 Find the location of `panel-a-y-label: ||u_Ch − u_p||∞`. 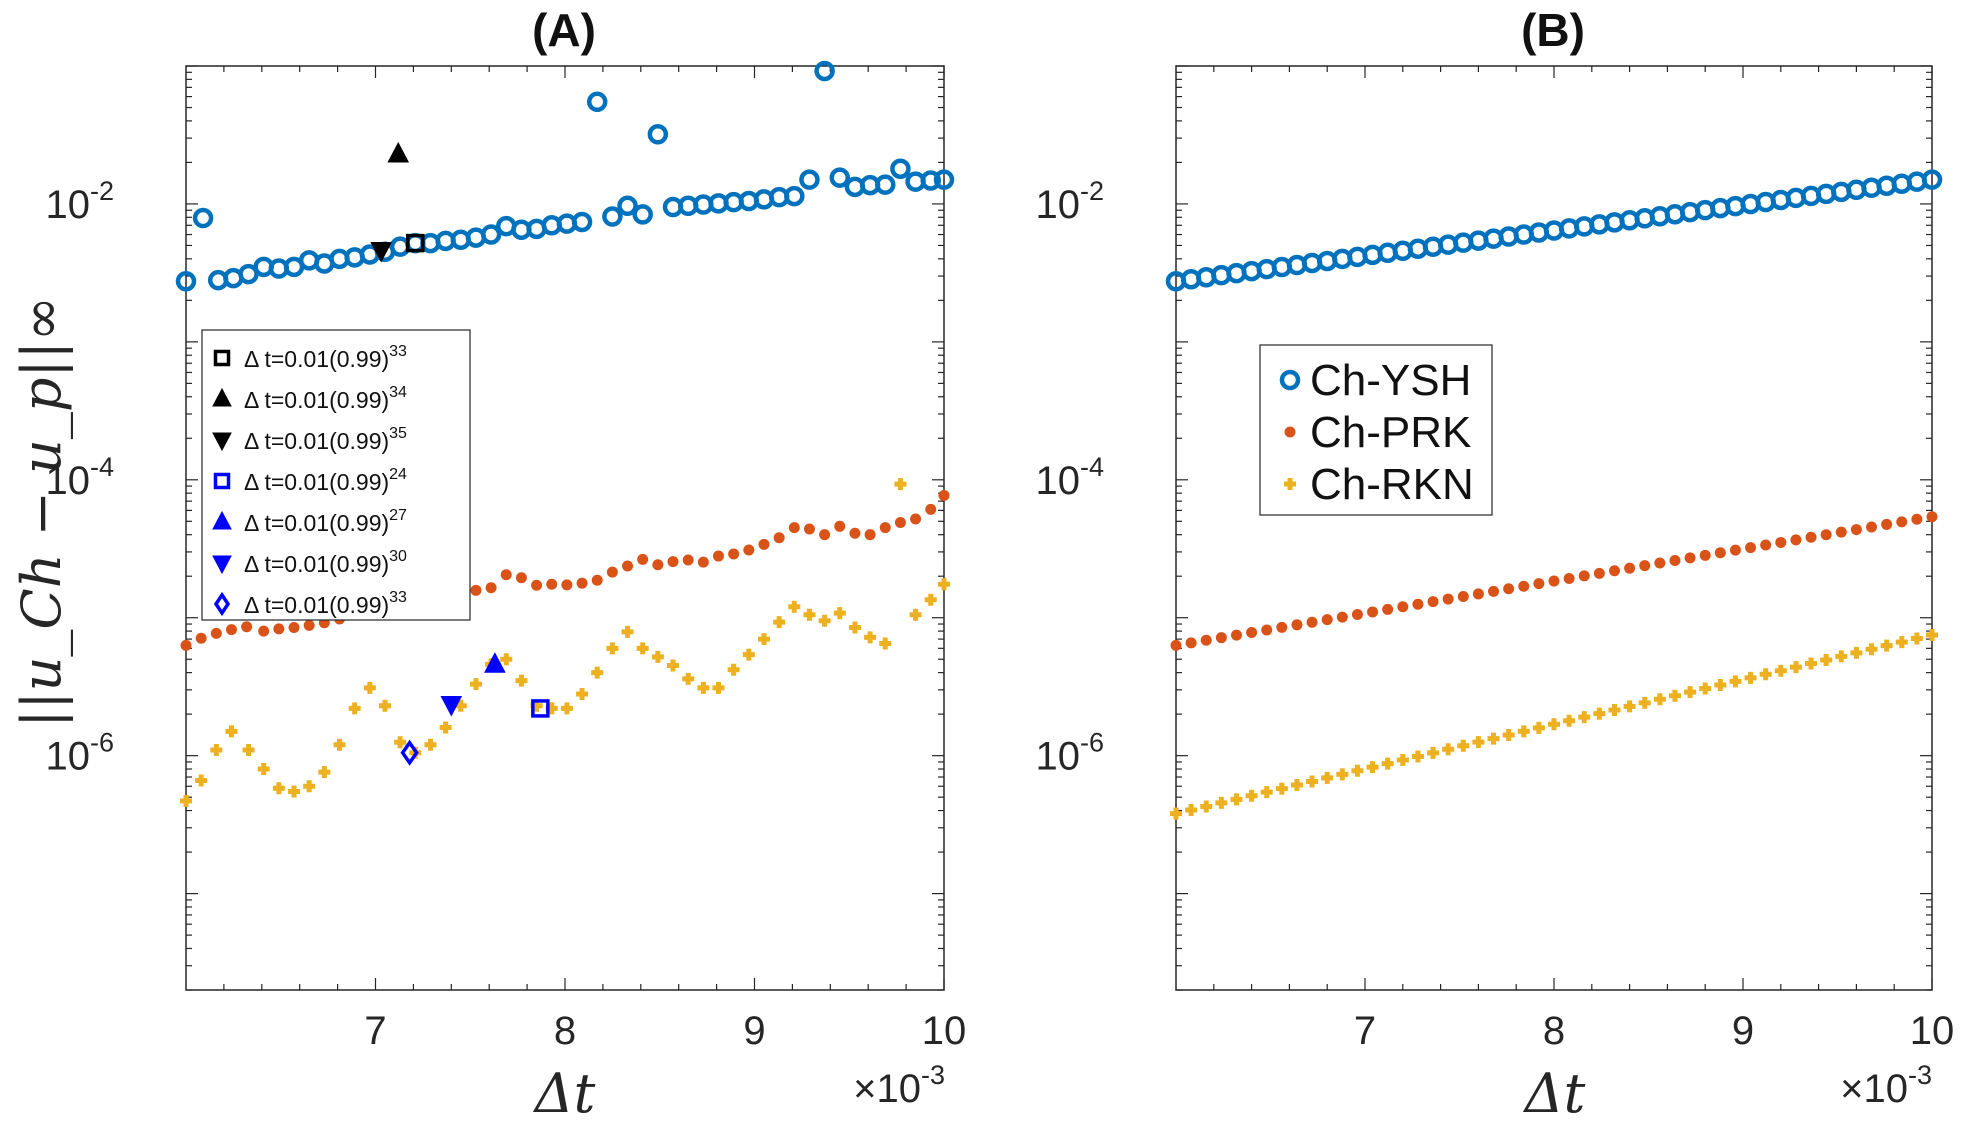

panel-a-y-label: ||u_Ch − u_p||∞ is located at coordinates (41, 512).